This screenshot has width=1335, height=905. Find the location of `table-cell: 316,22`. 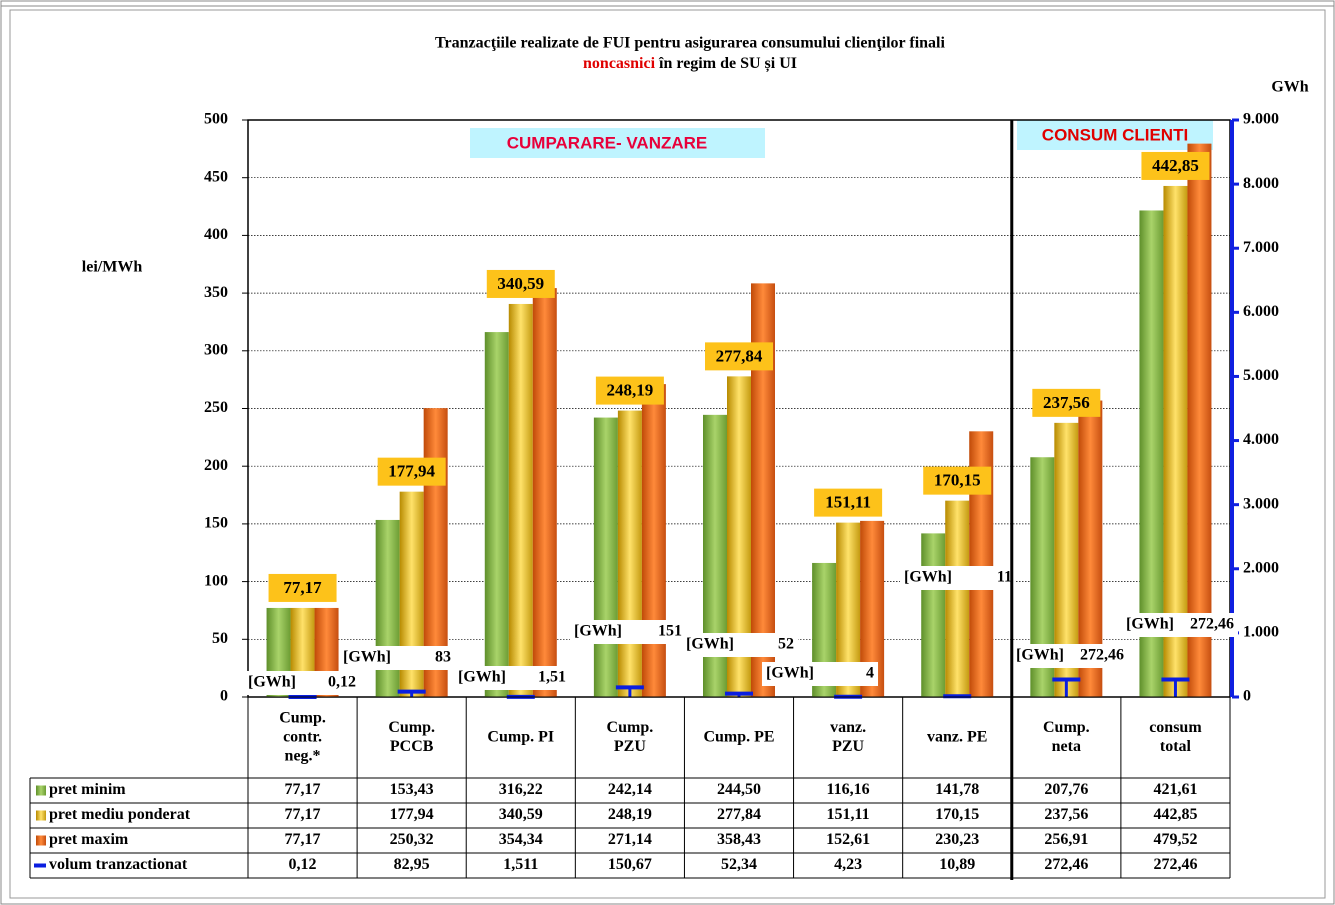

table-cell: 316,22 is located at coordinates (521, 789).